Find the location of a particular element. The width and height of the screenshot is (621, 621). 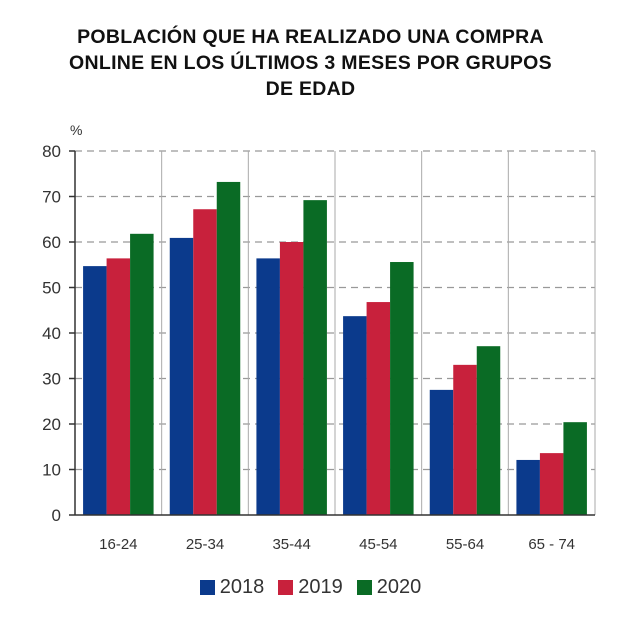

title-line: POBLACIÓN QUE HA REALIZADO UNA COMPRA is located at coordinates (310, 37).